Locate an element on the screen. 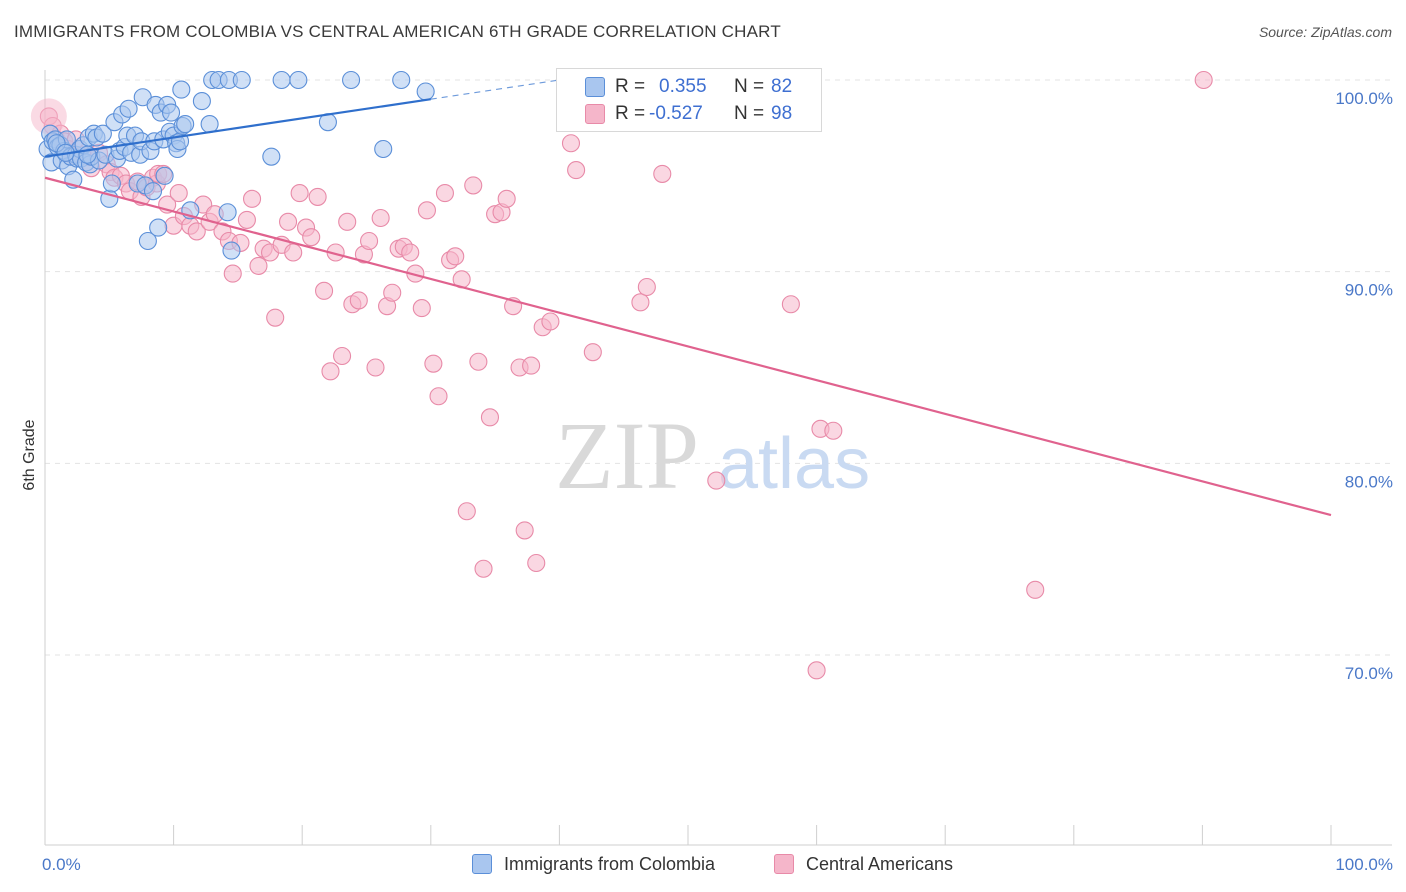 Image resolution: width=1406 pixels, height=892 pixels. colombia-trend-line is located at coordinates (237, 128).